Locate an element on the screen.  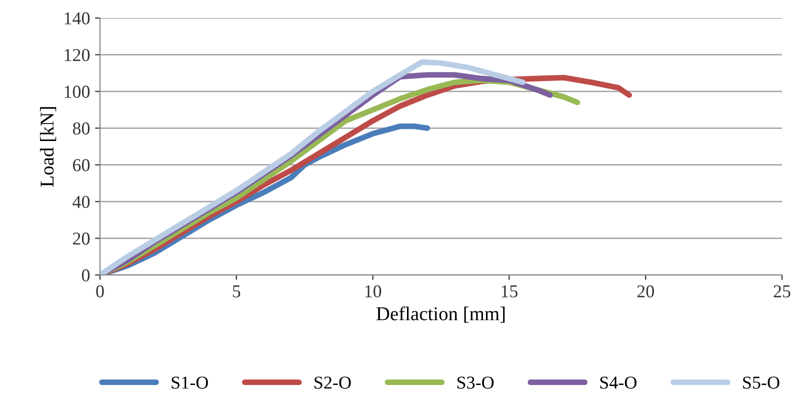
y-tick-label: 120 is located at coordinates (77, 55).